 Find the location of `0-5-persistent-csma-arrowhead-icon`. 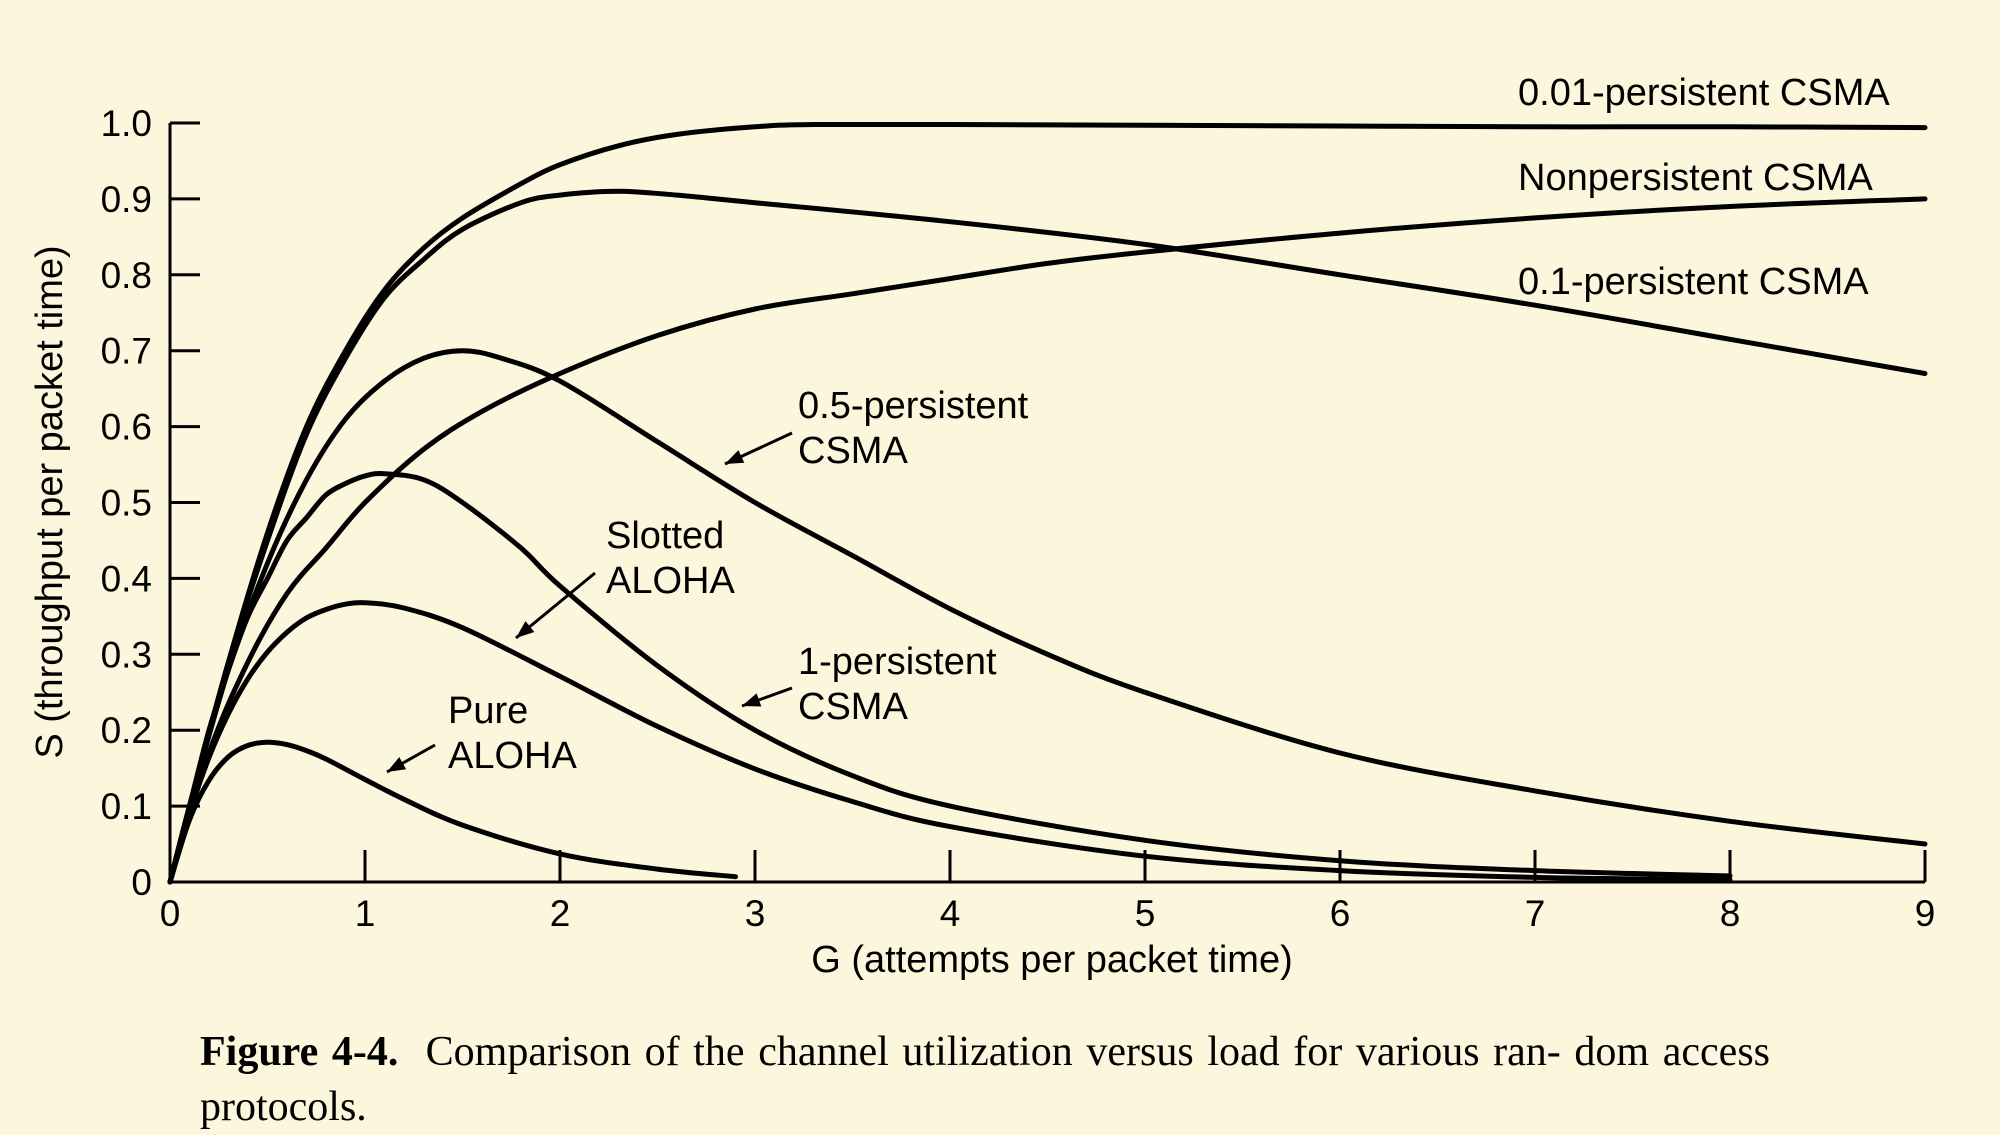

0-5-persistent-csma-arrowhead-icon is located at coordinates (735, 457).